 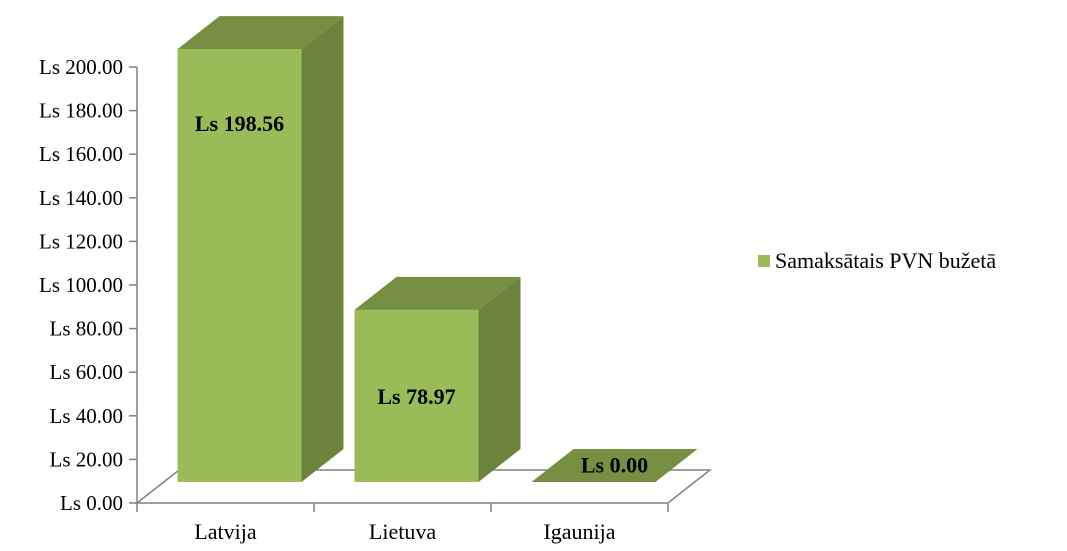 What do you see at coordinates (579, 531) in the screenshot?
I see `x-category-label: Igaunija` at bounding box center [579, 531].